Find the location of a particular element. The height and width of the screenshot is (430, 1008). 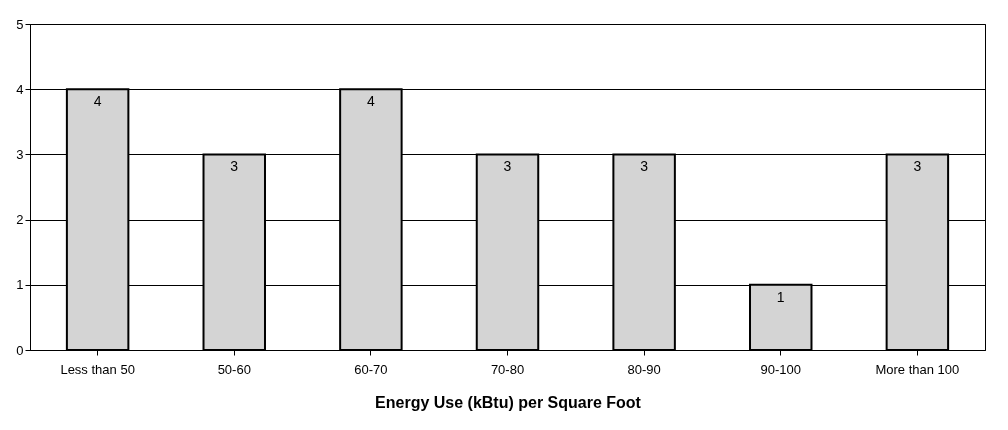

x-tick-label: 70-80 is located at coordinates (507, 369).